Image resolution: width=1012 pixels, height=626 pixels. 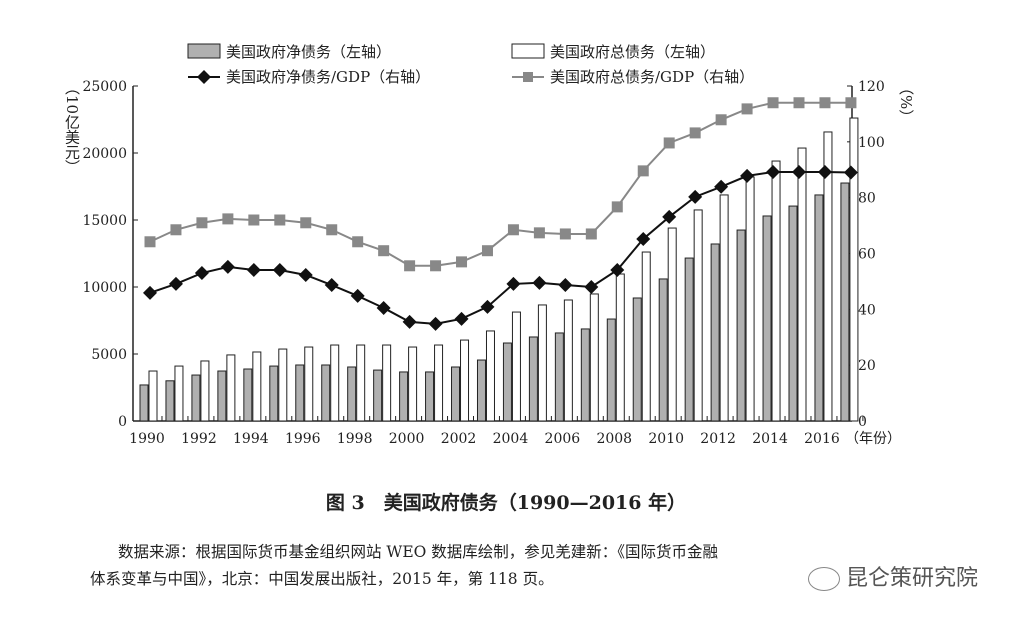 I want to click on x-tick-label: 2000, so click(x=407, y=439).